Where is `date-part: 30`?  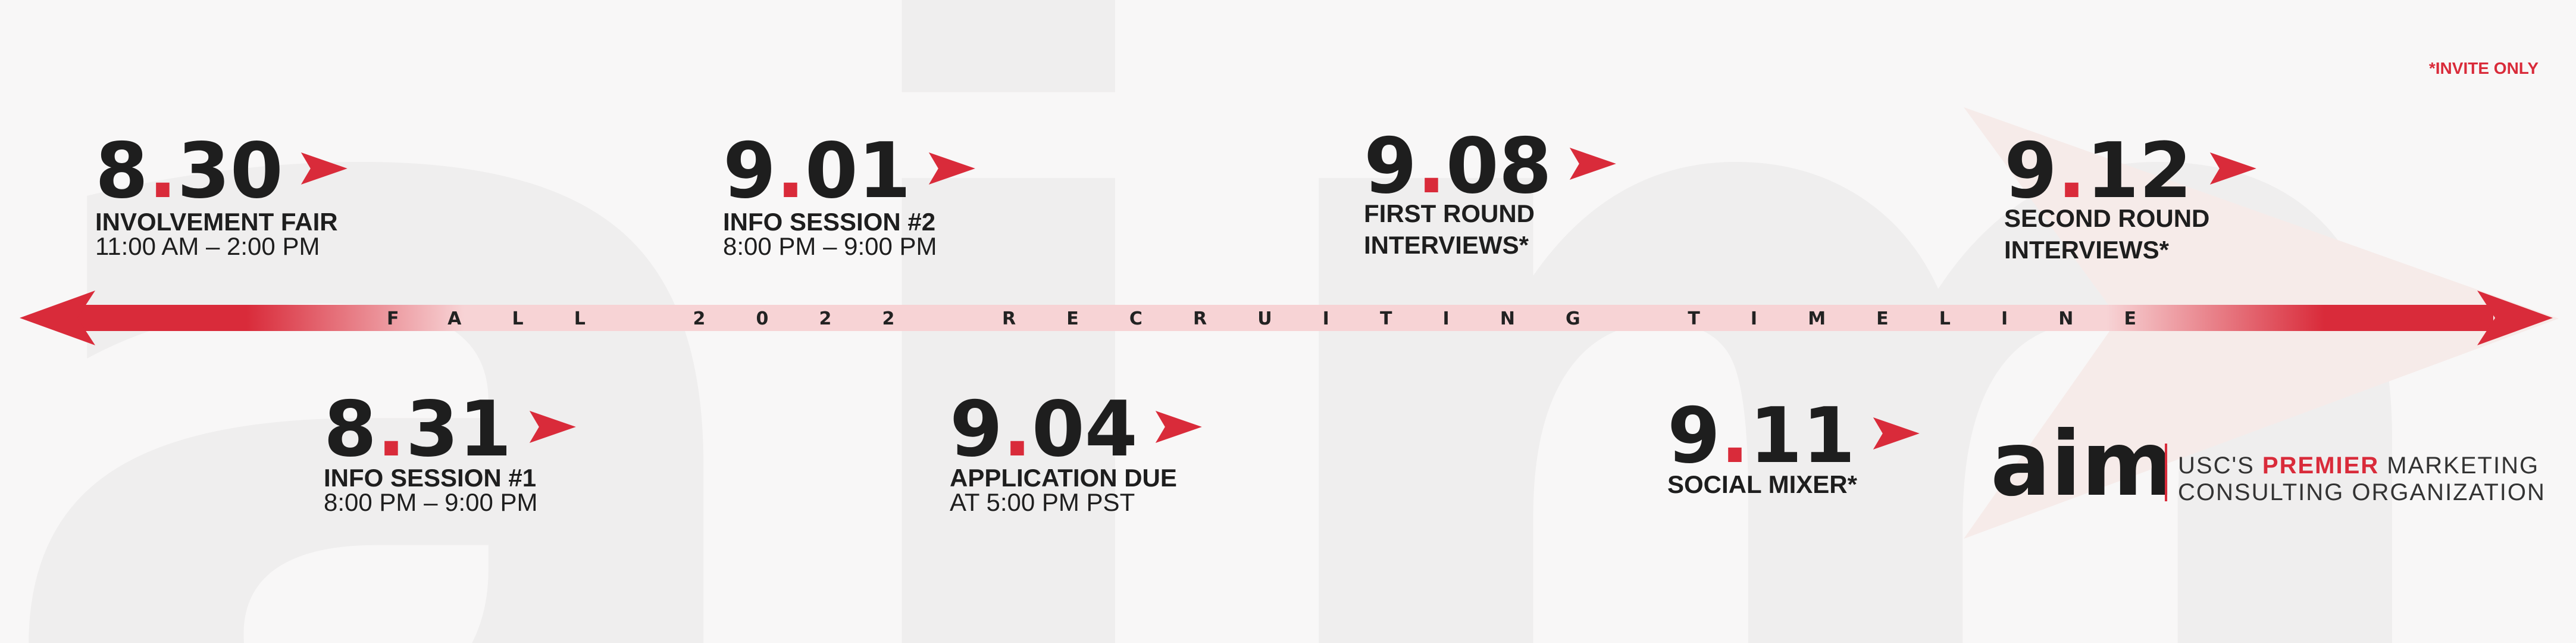 date-part: 30 is located at coordinates (230, 171).